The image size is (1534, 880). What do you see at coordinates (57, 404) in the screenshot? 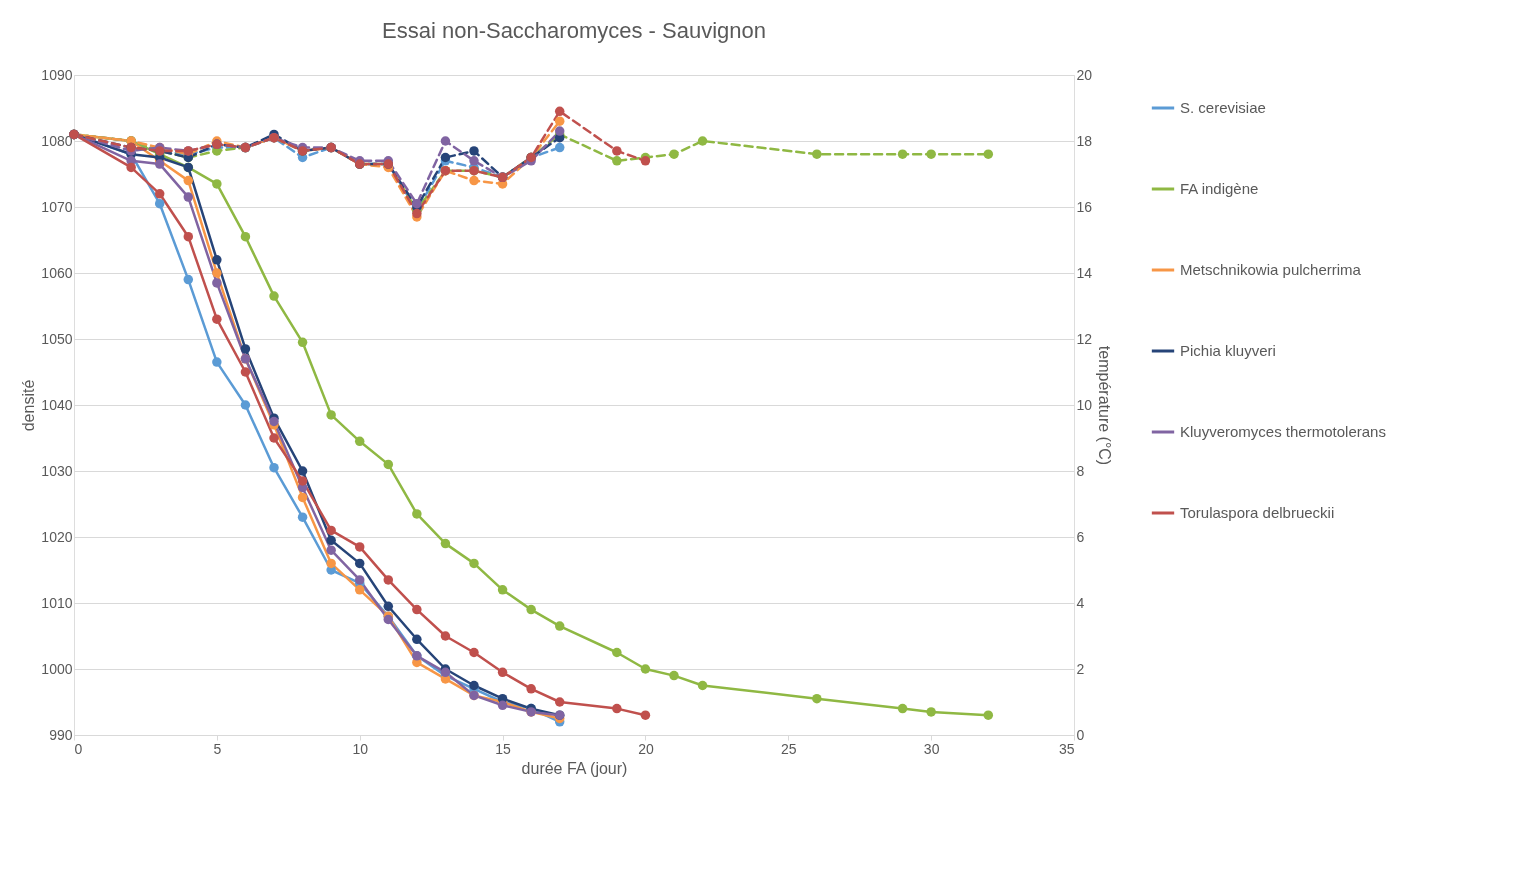
I see `y-tick-label: 1040` at bounding box center [57, 404].